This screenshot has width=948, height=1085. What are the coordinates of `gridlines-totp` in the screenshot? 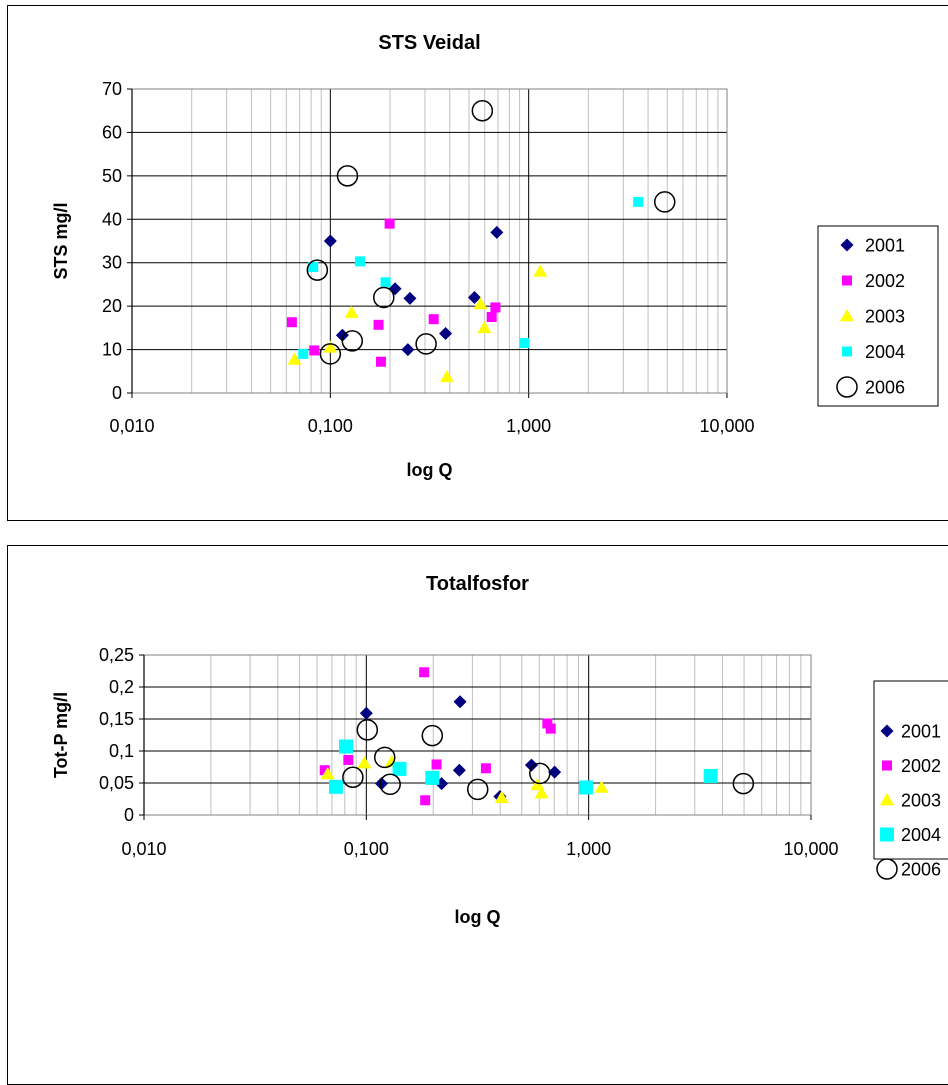 It's located at (477, 735).